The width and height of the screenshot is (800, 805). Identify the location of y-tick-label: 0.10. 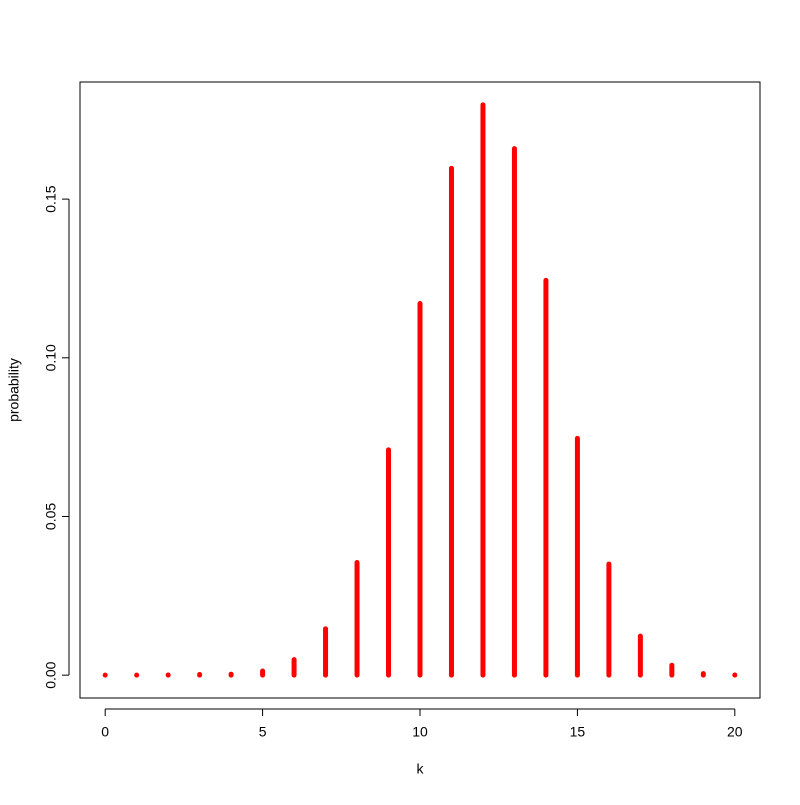
(51, 357).